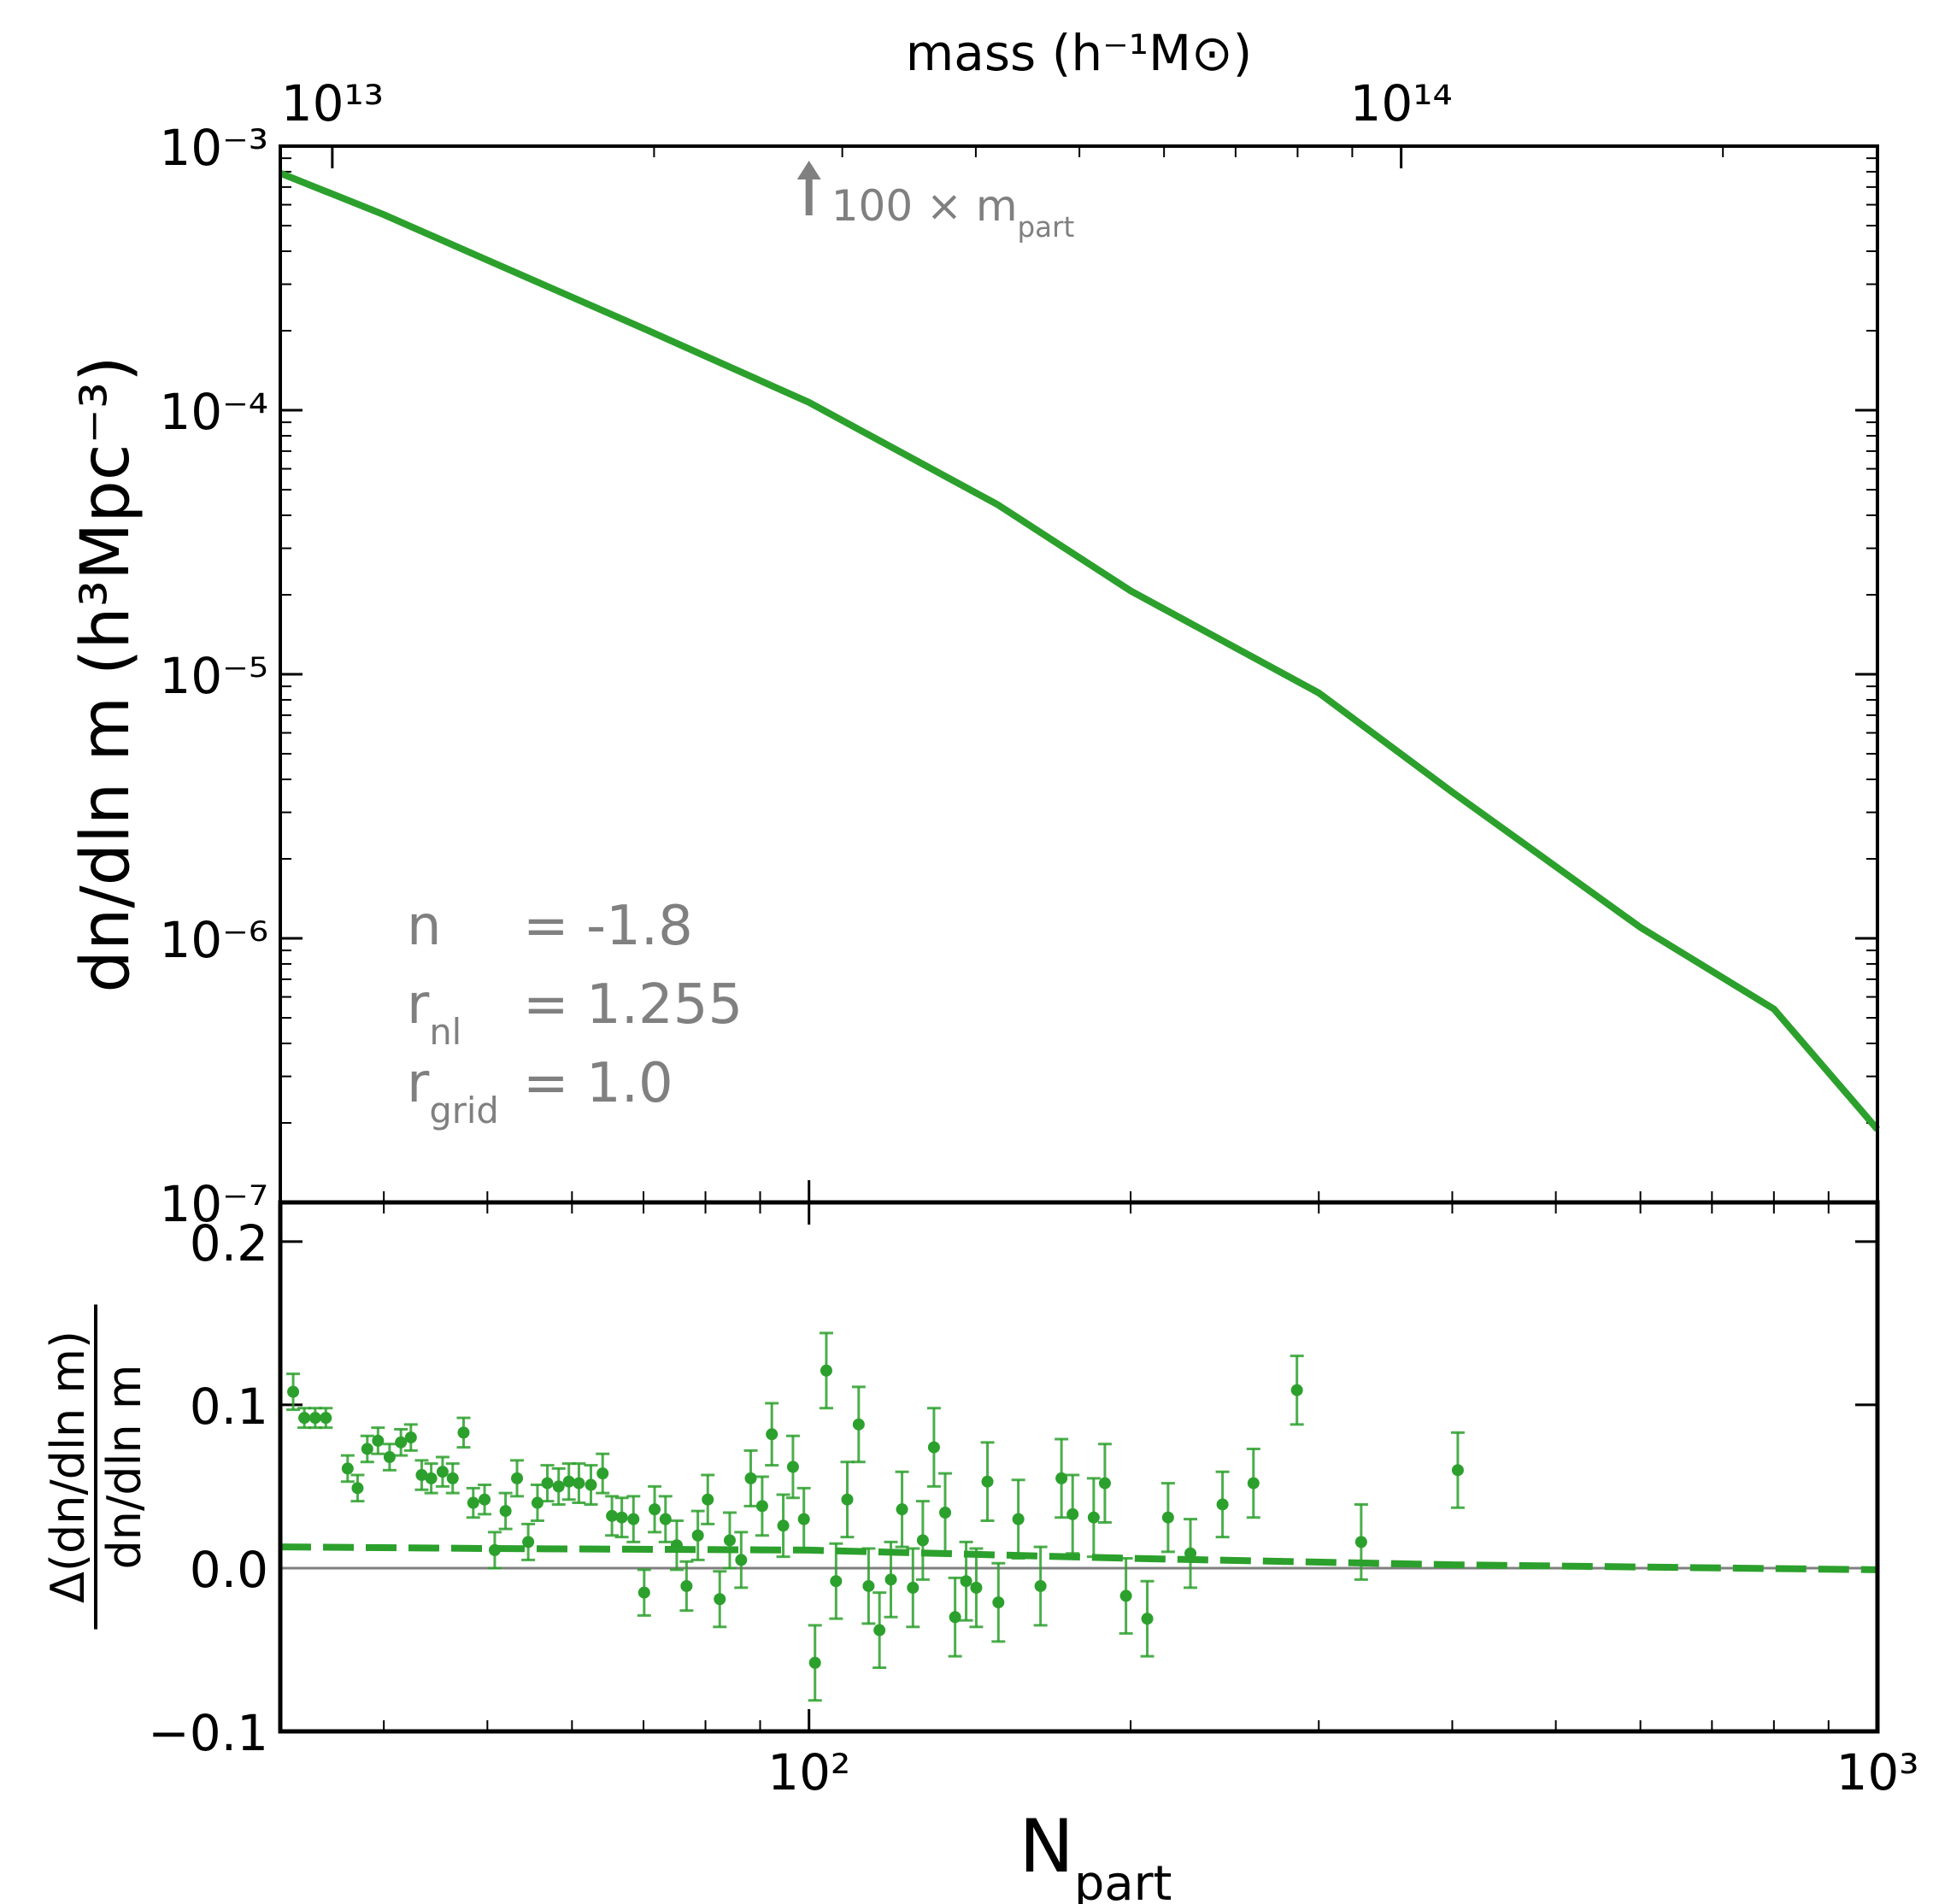 The height and width of the screenshot is (1904, 1933). I want to click on y-tick-label: 10⁻⁶, so click(213, 940).